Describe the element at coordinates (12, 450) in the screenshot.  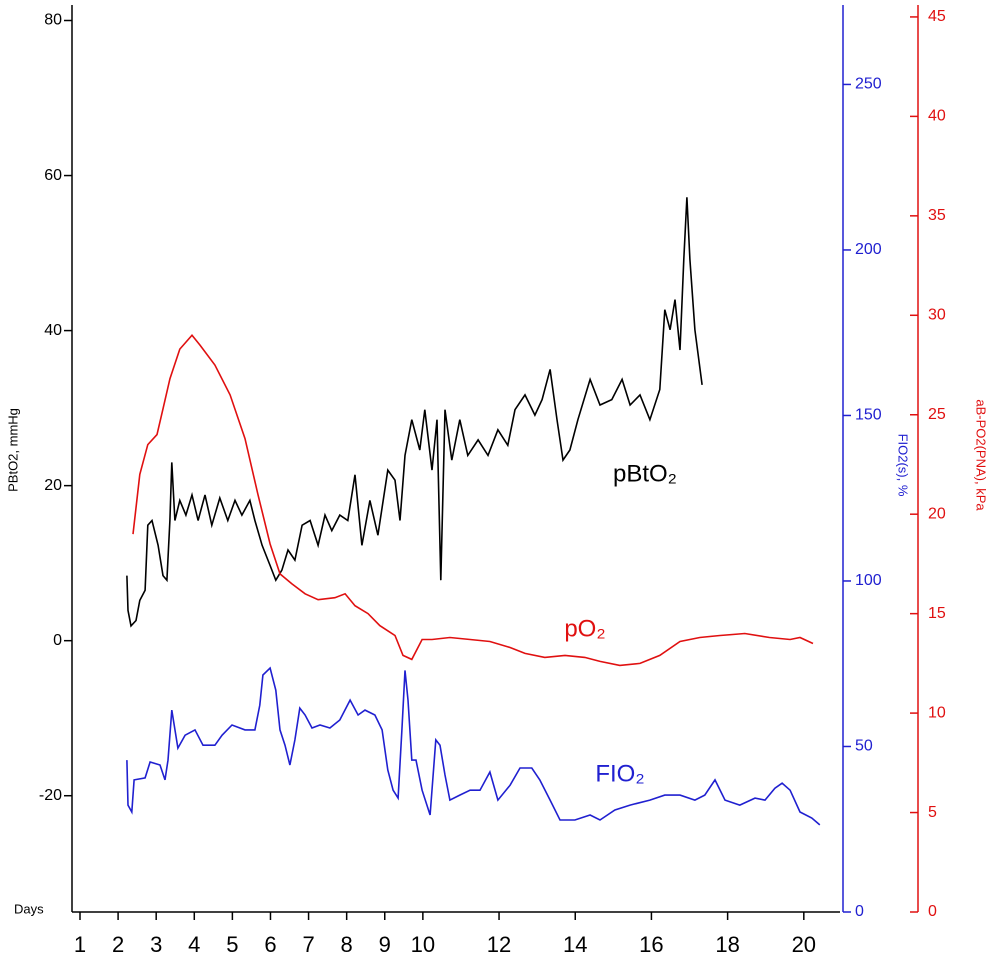
I see `y-axis-label: PBtO2, mmHg` at that location.